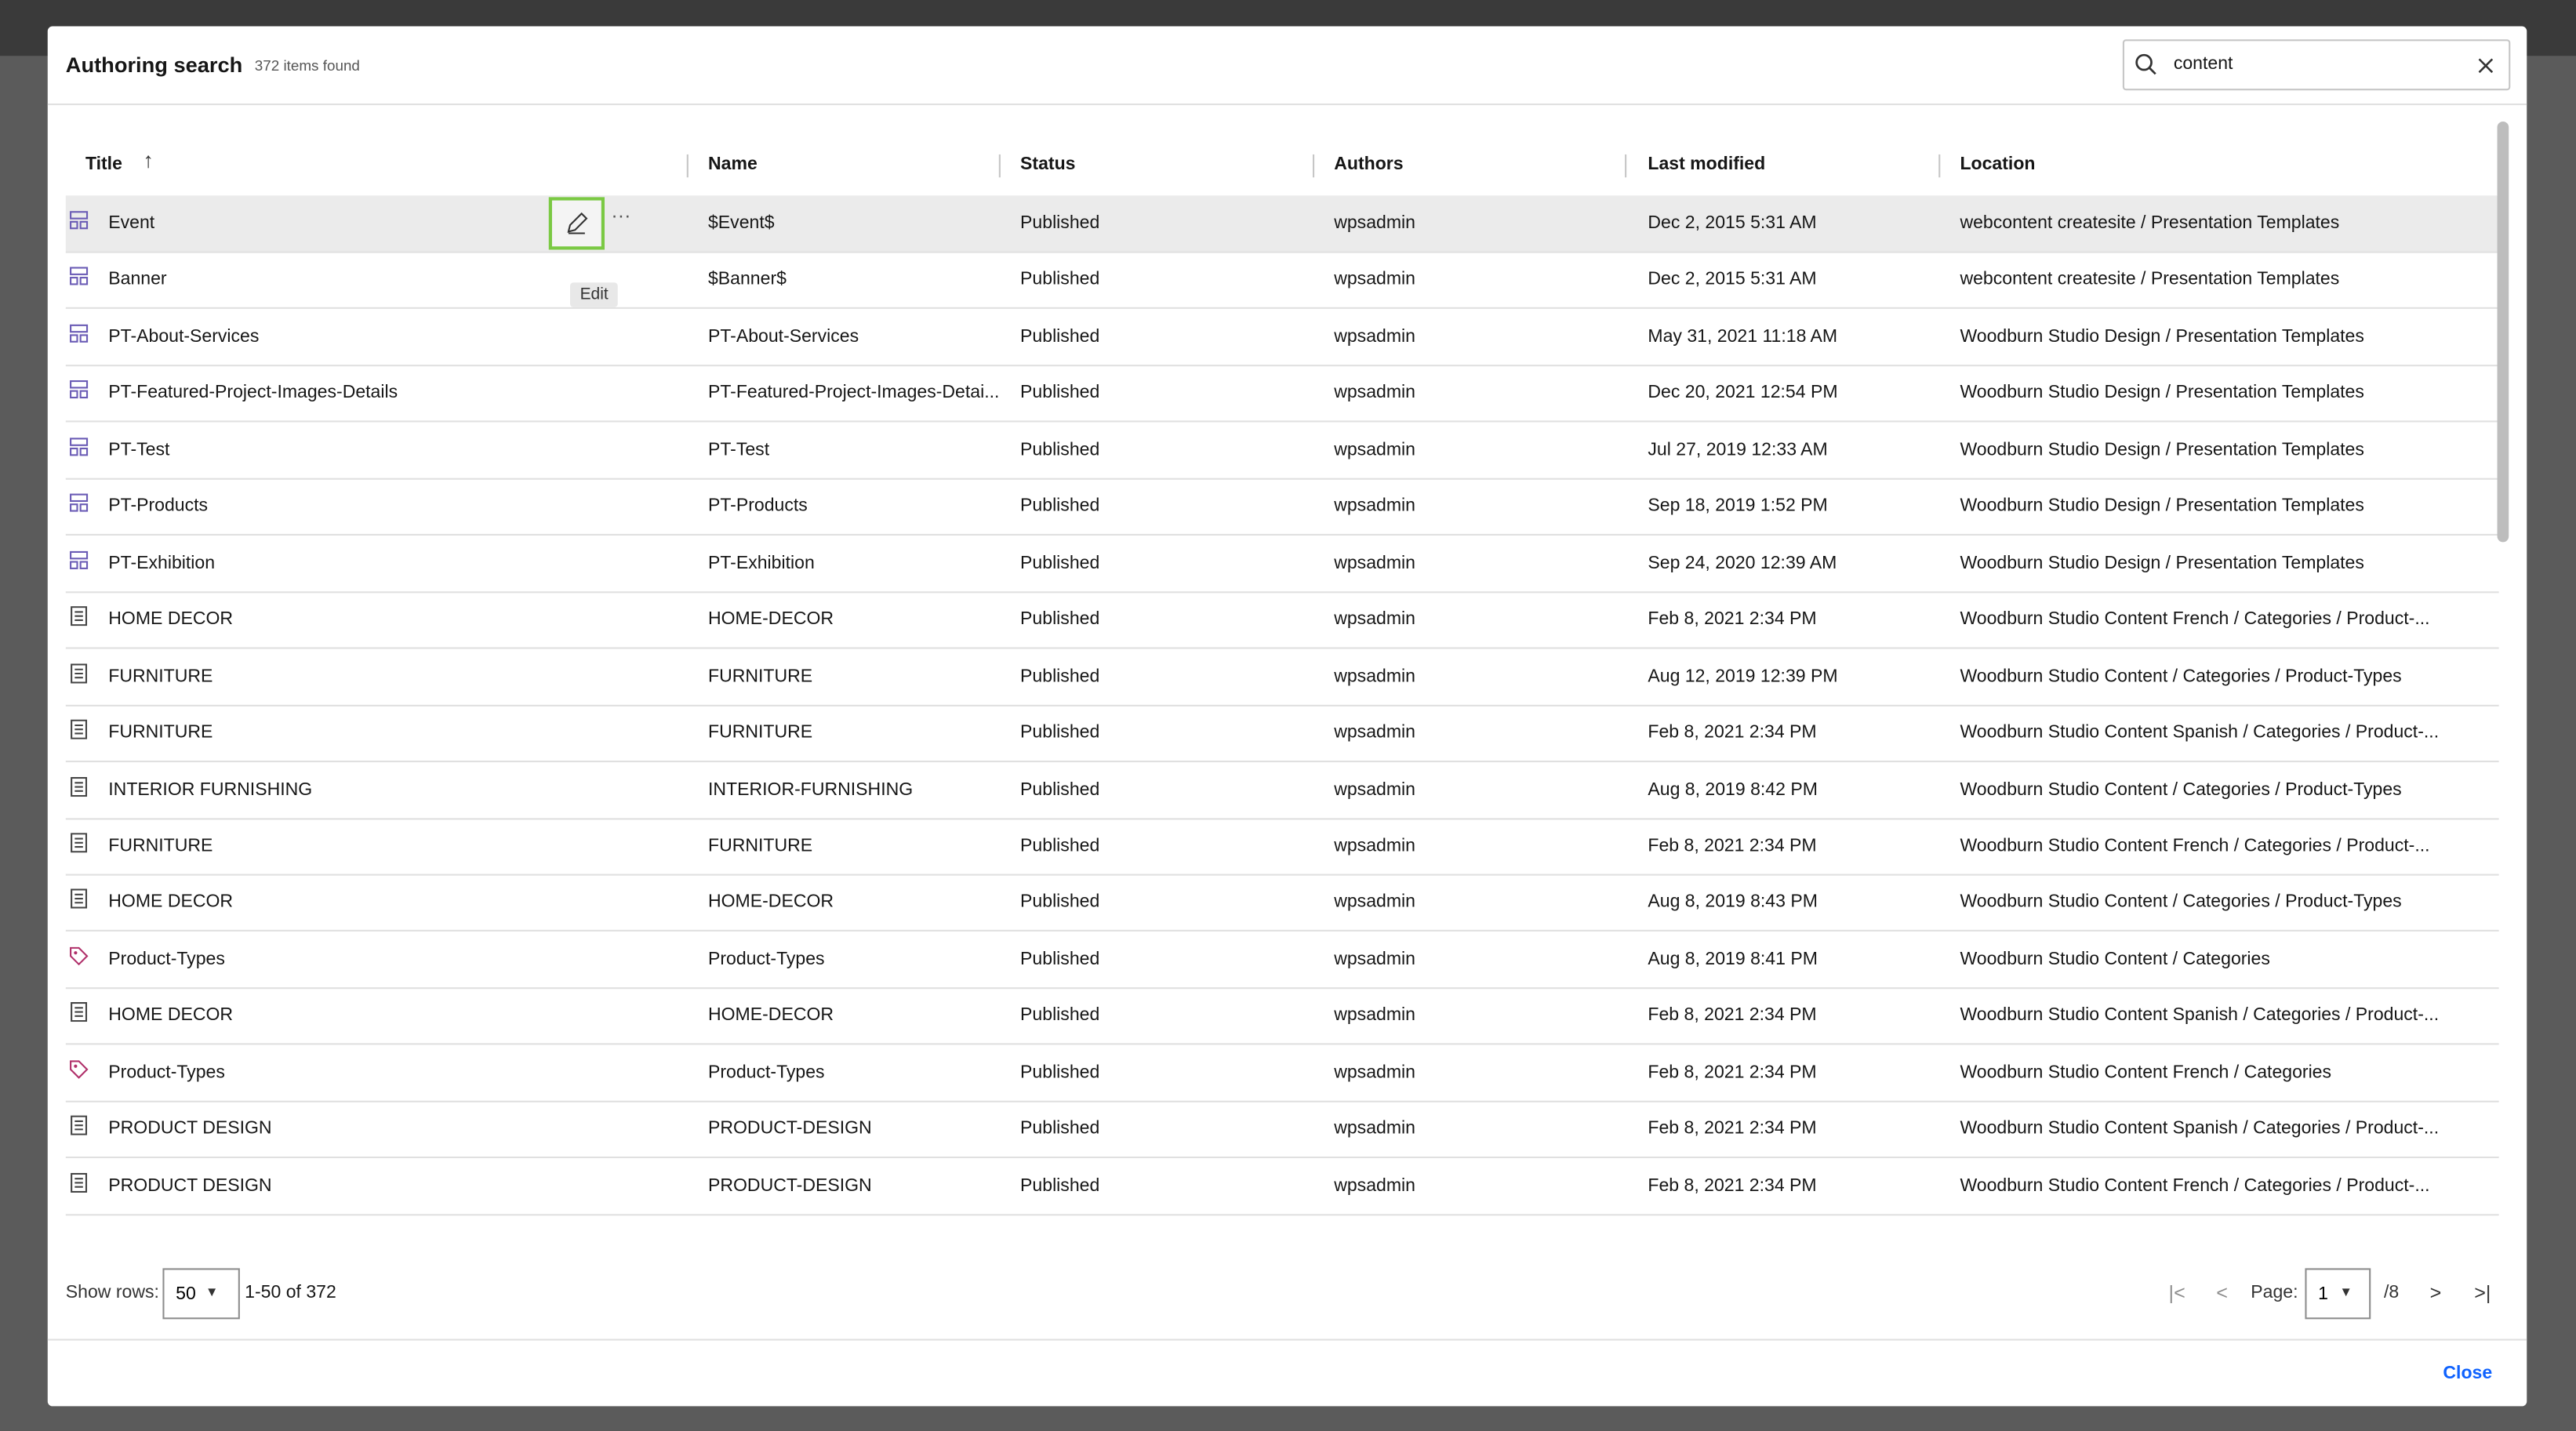 The image size is (2576, 1431). Describe the element at coordinates (732, 164) in the screenshot. I see `column-header: Name` at that location.